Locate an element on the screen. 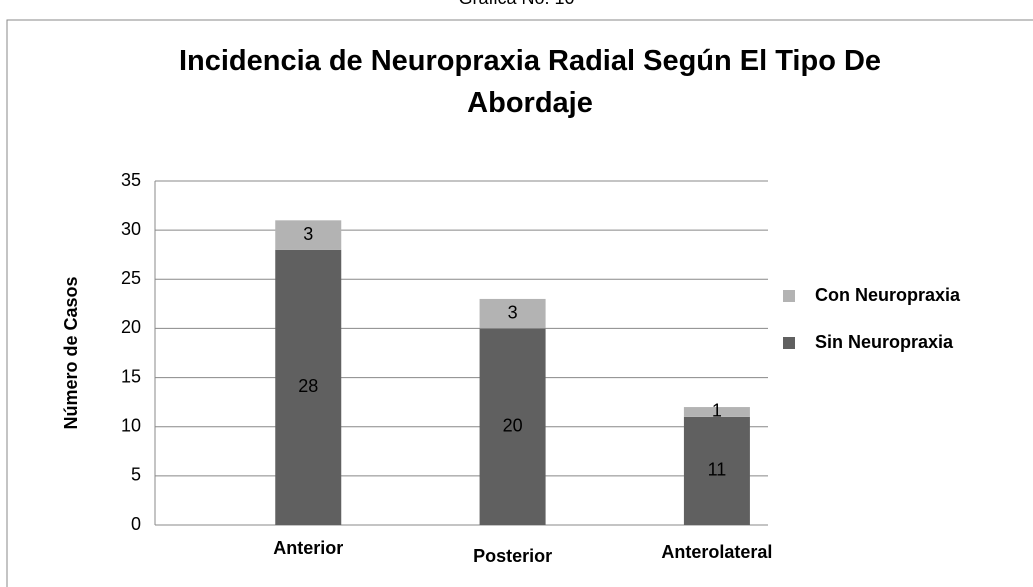 The image size is (1033, 587). y-tick-label: 30 is located at coordinates (131, 229).